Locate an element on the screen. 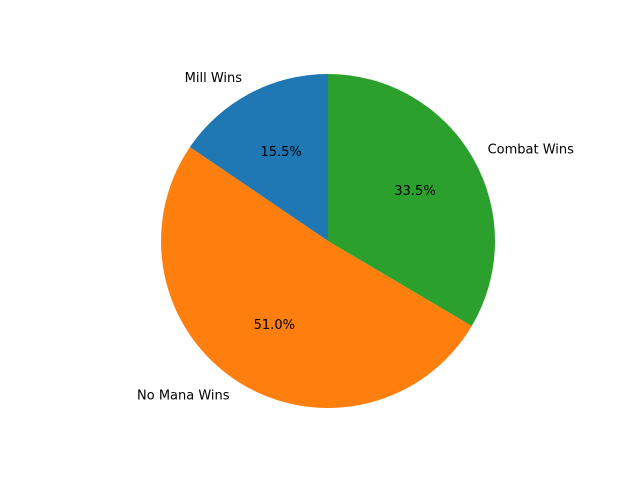 Image resolution: width=640 pixels, height=480 pixels. slice-label-combat-wins: Combat Wins is located at coordinates (531, 149).